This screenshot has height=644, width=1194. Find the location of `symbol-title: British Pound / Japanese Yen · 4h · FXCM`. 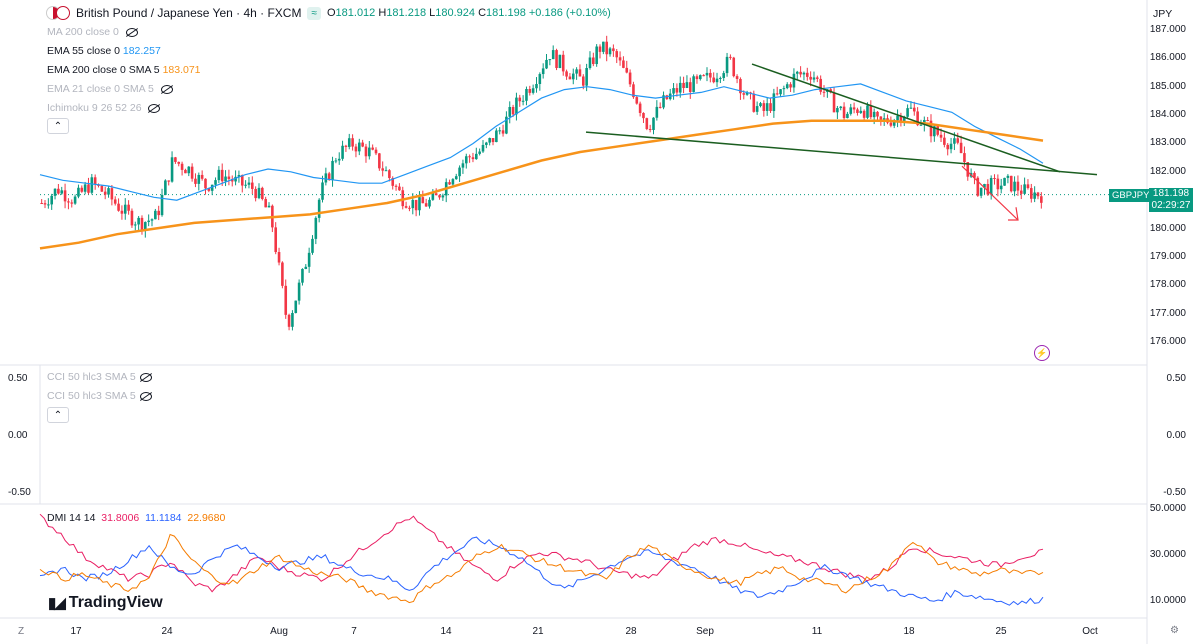

symbol-title: British Pound / Japanese Yen · 4h · FXCM is located at coordinates (189, 13).